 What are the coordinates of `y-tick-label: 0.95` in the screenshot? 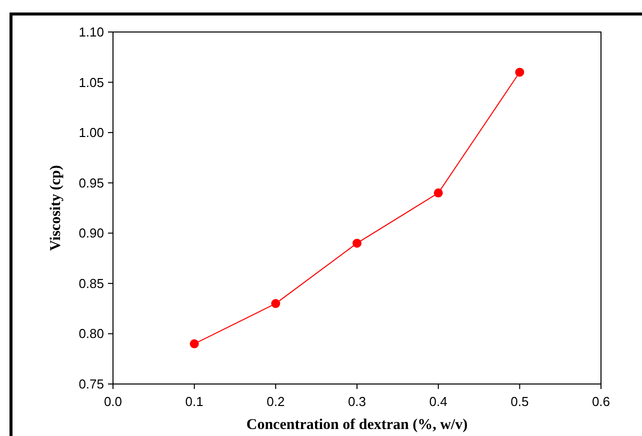 It's located at (91, 182).